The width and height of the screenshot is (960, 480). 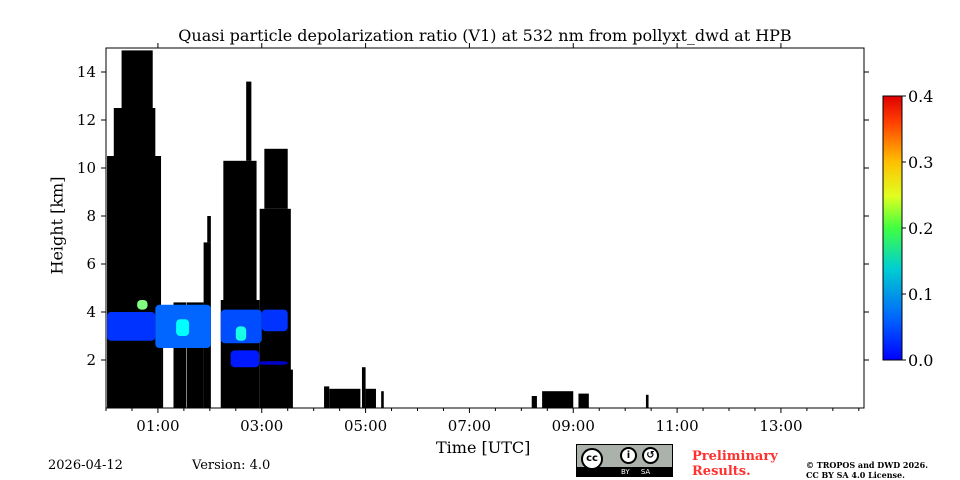 I want to click on colorbar, so click(x=892, y=228).